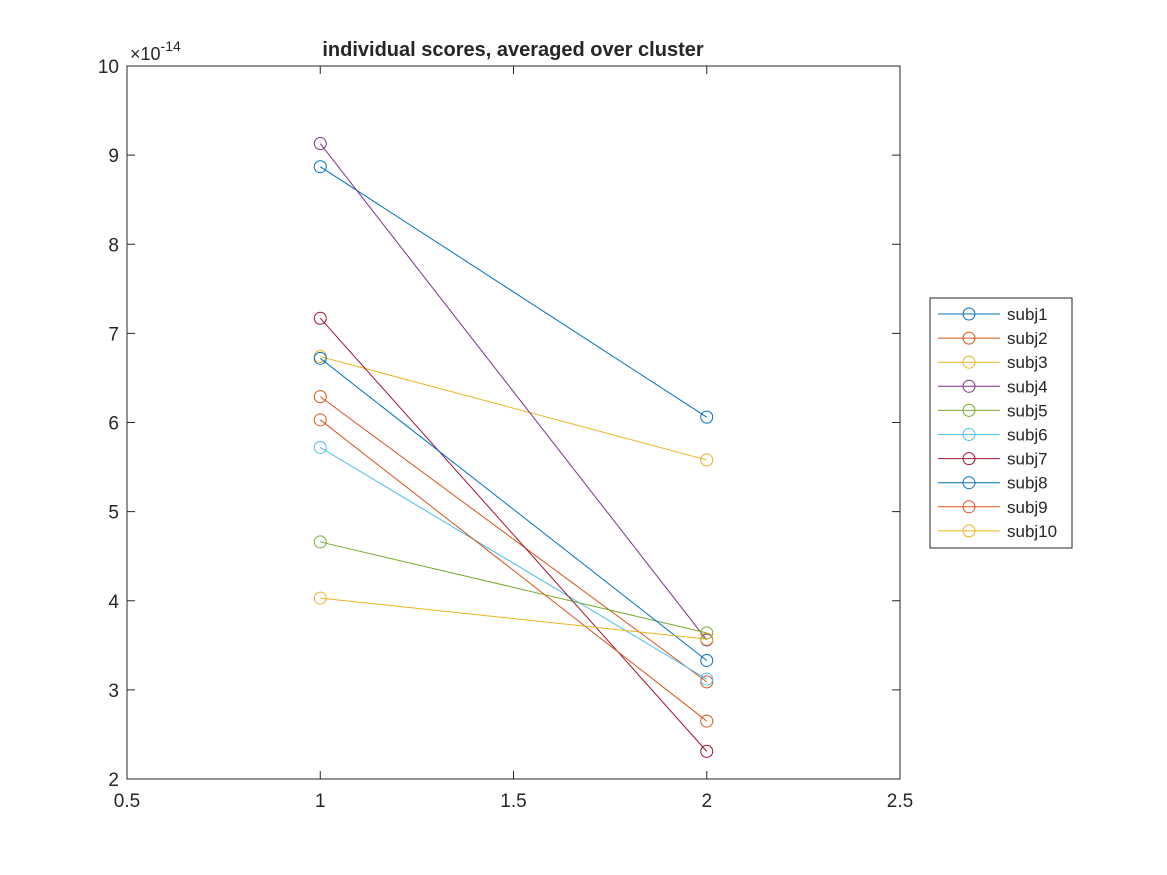 The image size is (1167, 875). I want to click on data-point-subj3, so click(707, 460).